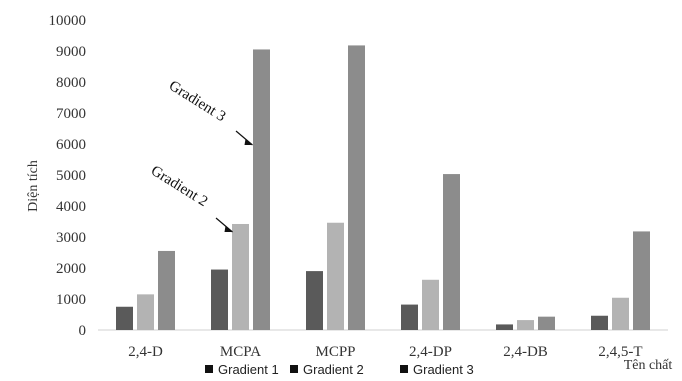  I want to click on legend-label: Gradient 2, so click(333, 369).